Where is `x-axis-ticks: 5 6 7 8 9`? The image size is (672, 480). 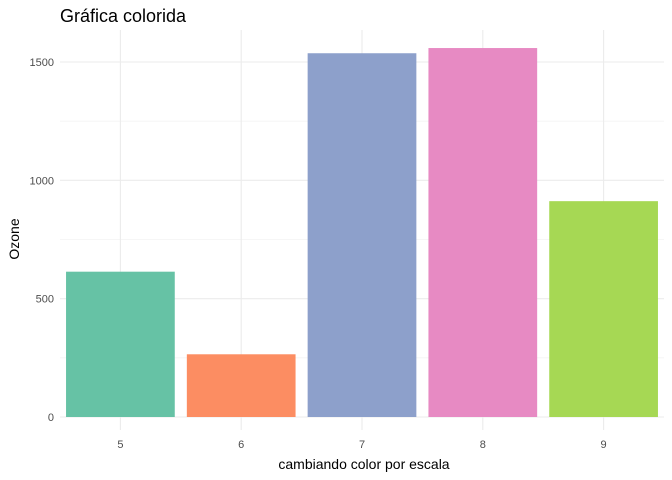
x-axis-ticks: 5 6 7 8 9 is located at coordinates (361, 445).